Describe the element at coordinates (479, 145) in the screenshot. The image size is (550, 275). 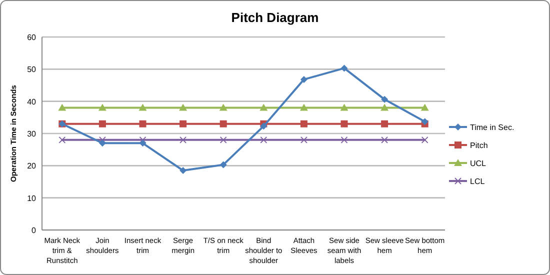
I see `legend-label: Pitch` at that location.